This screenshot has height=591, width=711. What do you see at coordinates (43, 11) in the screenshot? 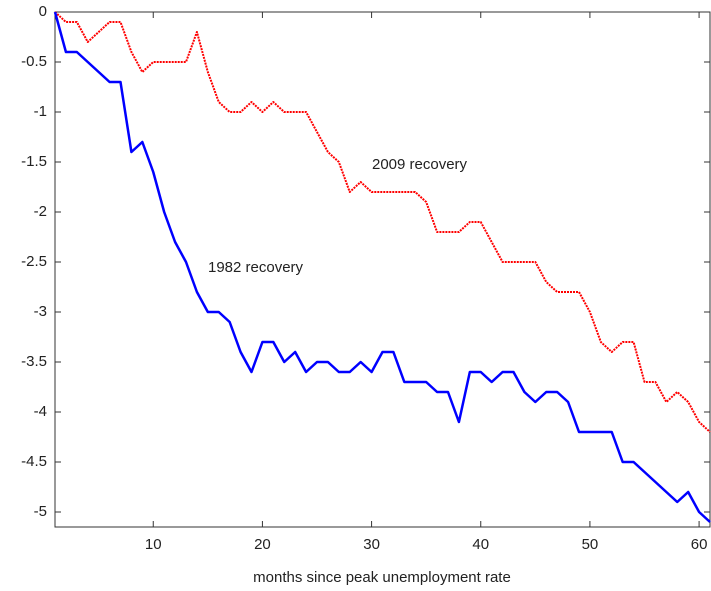
I see `y-tick-label: 0` at bounding box center [43, 11].